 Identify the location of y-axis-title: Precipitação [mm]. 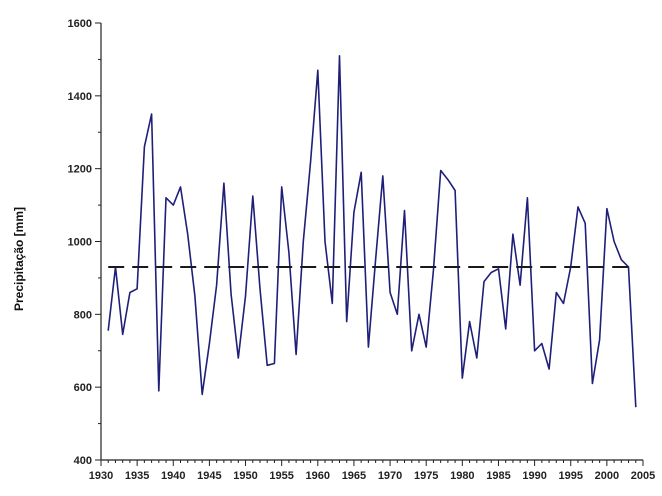
(19, 259).